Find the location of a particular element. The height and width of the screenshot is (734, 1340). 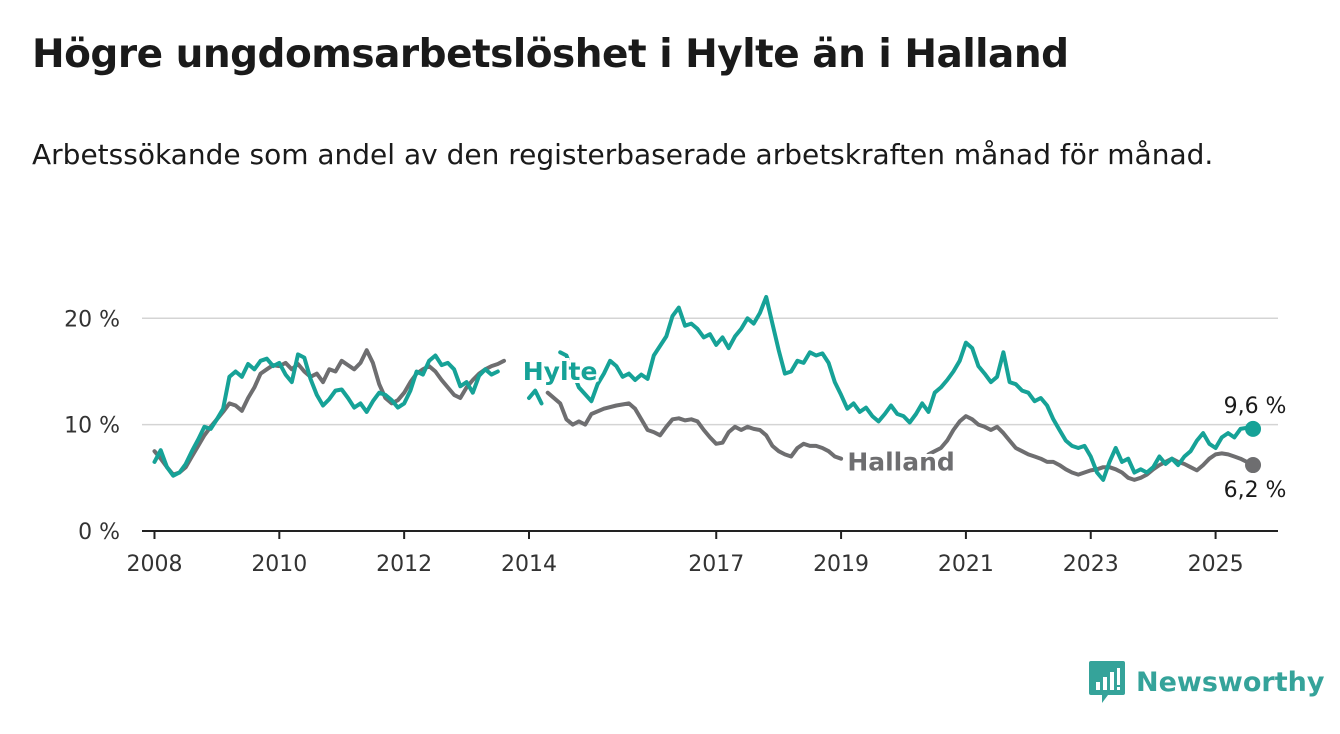

x-tick-label: 2017 is located at coordinates (716, 564).